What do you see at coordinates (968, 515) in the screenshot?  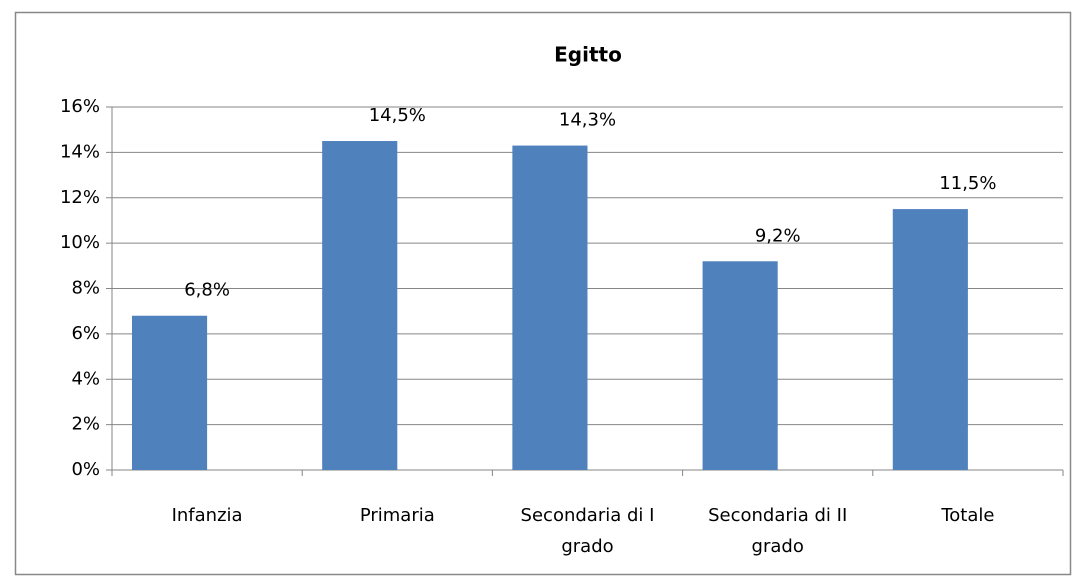 I see `x-tick-label: Totale` at bounding box center [968, 515].